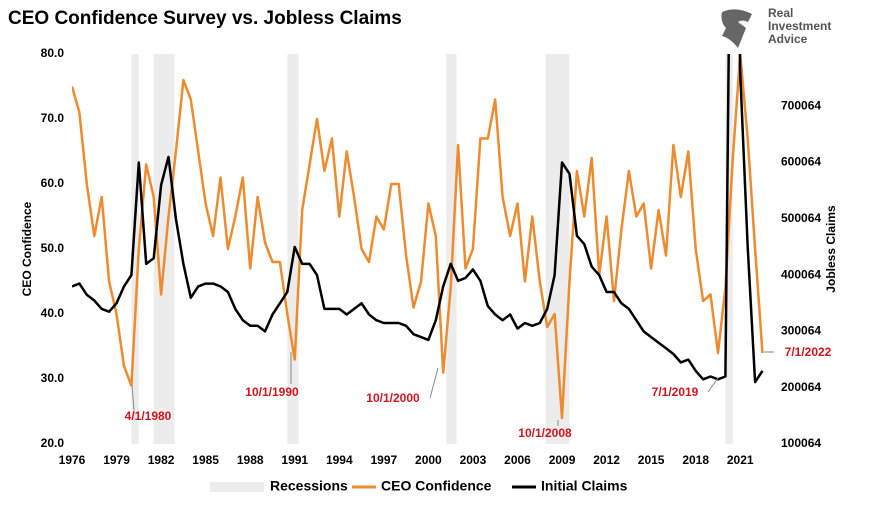 The height and width of the screenshot is (522, 871). Describe the element at coordinates (27, 248) in the screenshot. I see `y-axis-title: CEO Confidence` at that location.